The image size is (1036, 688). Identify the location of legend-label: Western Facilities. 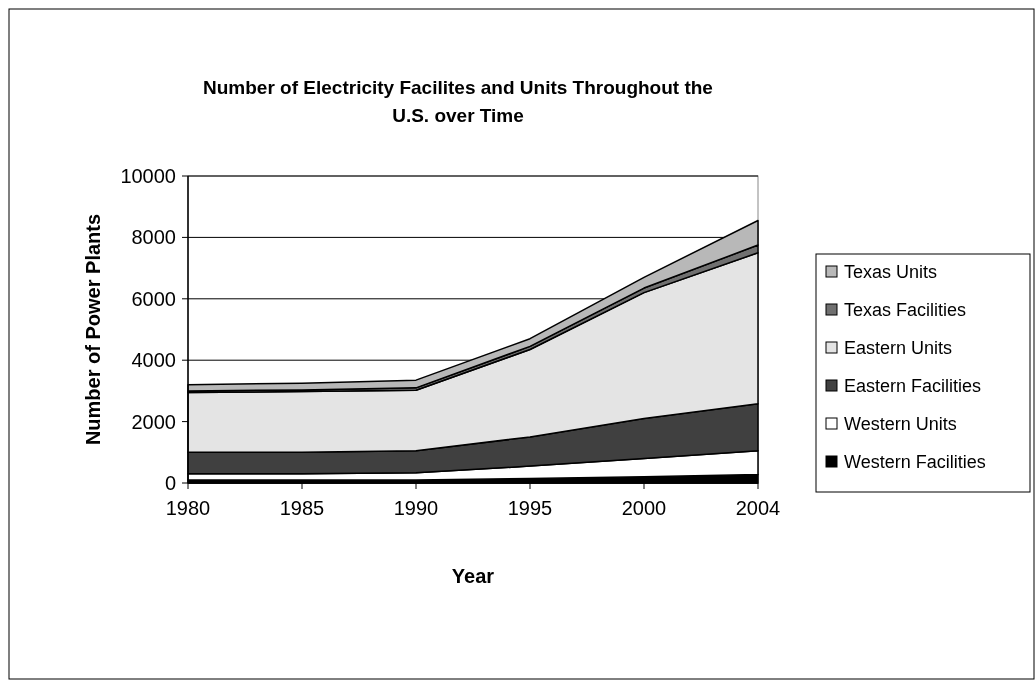
(915, 462).